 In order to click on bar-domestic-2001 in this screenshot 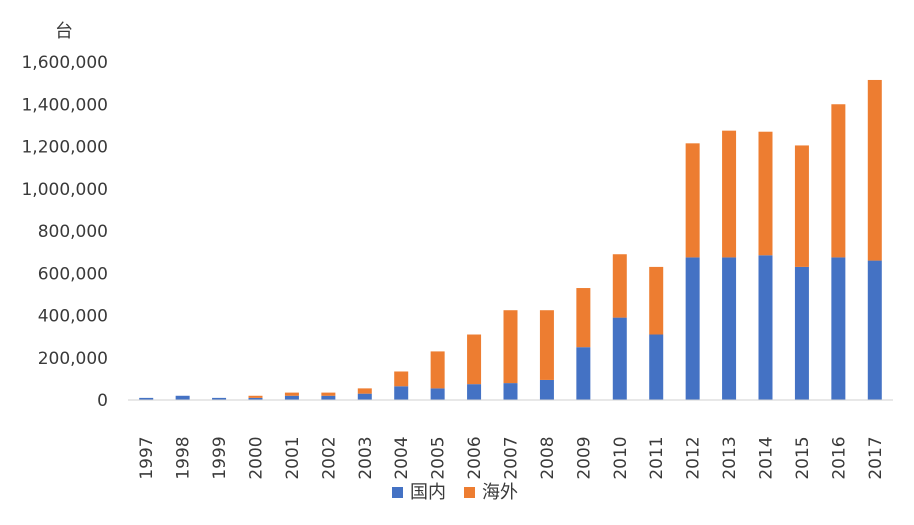, I will do `click(291, 397)`.